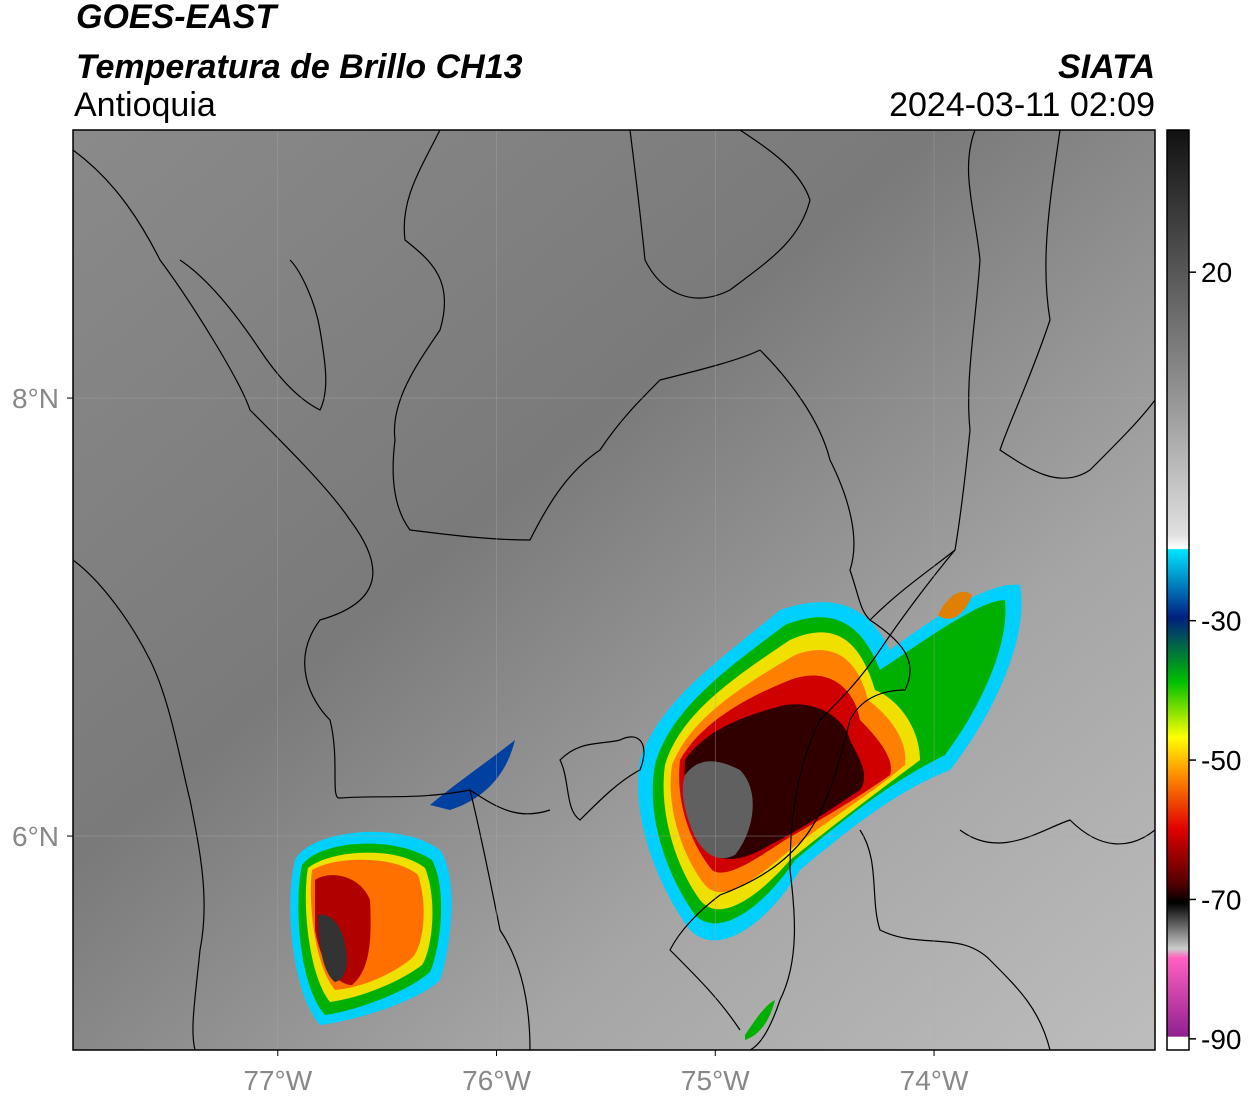 The height and width of the screenshot is (1099, 1252). I want to click on storm-west, so click(371, 928).